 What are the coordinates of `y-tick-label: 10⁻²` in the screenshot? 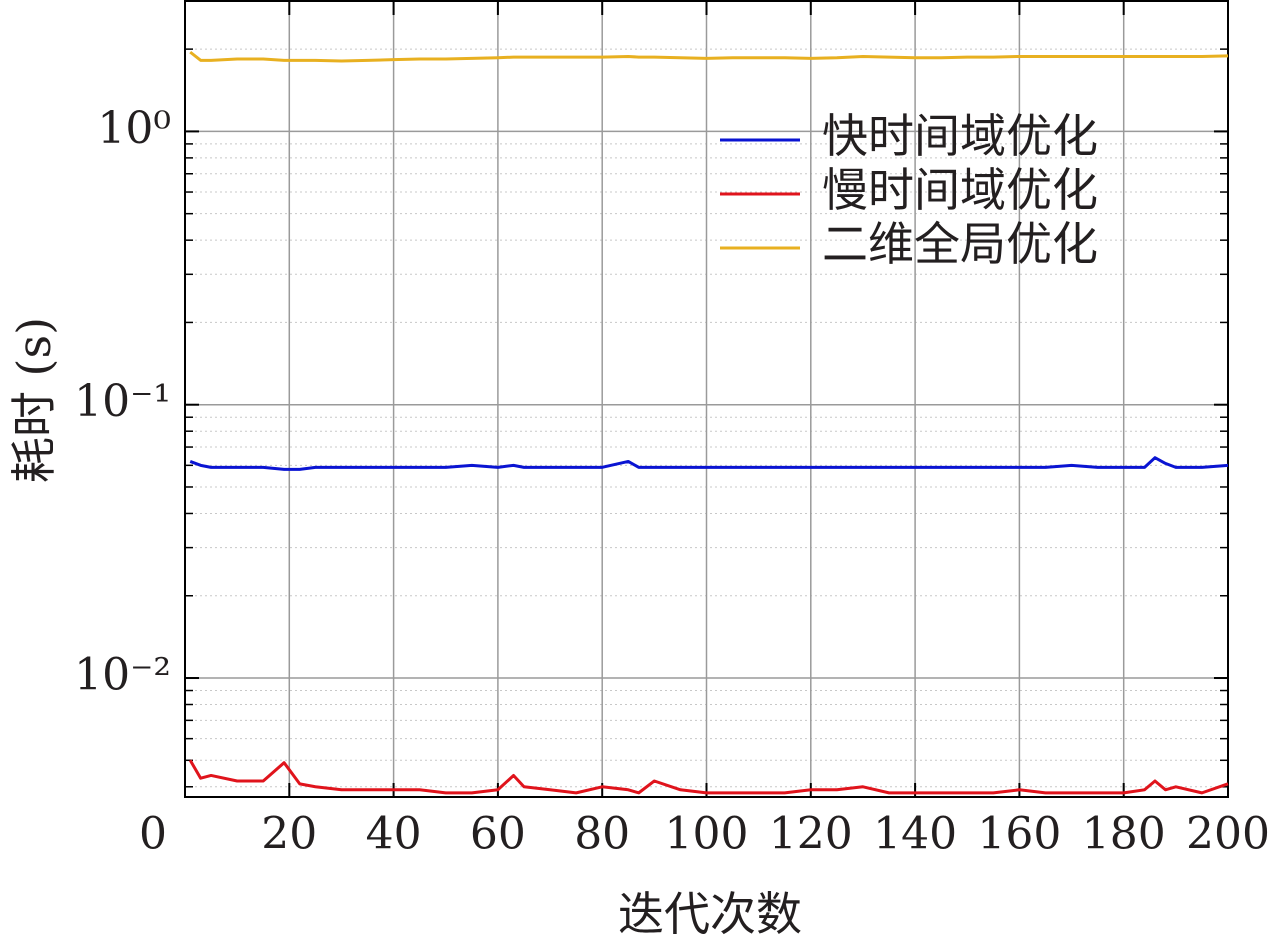 It's located at (122, 675).